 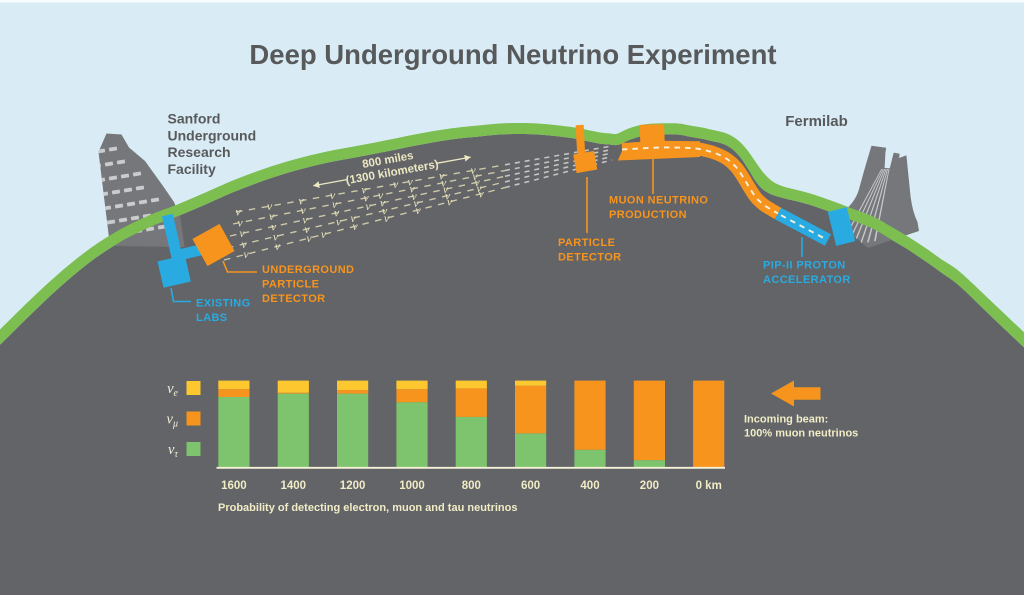 I want to click on sanford-site-label: Sanford Underground Research Facility, so click(x=212, y=144).